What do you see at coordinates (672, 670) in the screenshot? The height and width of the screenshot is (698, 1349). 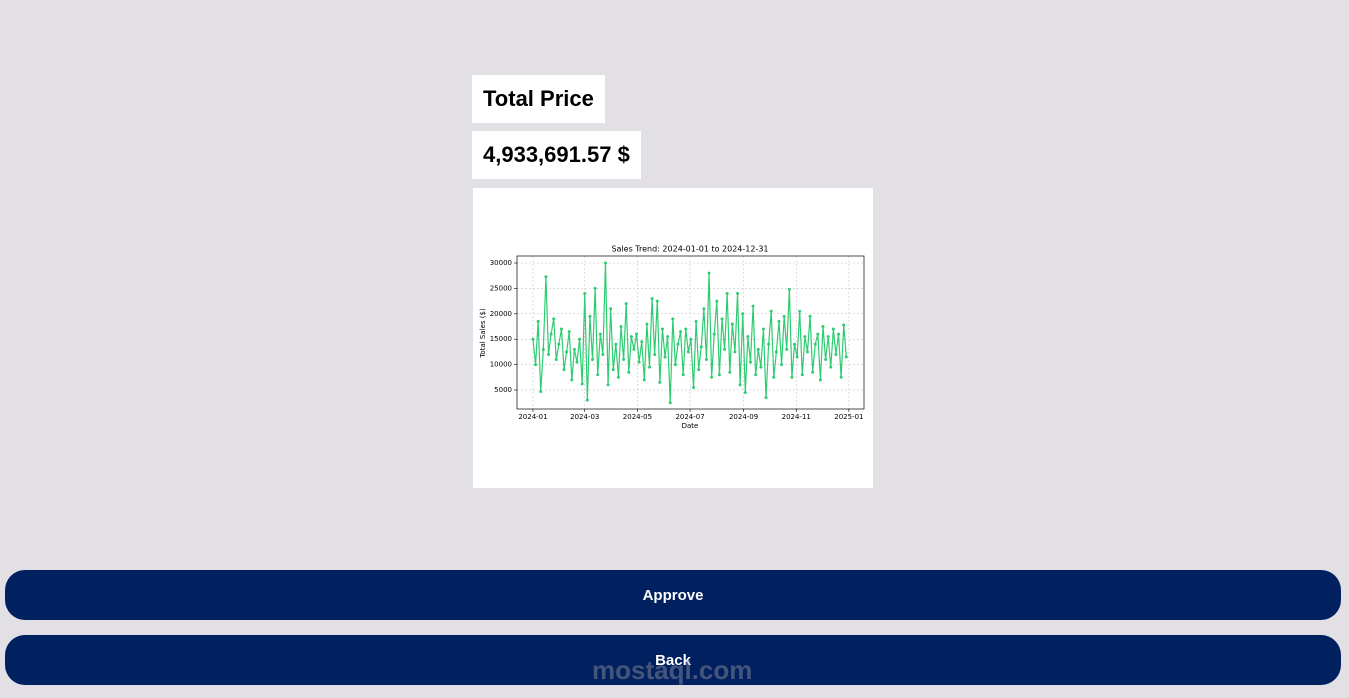 I see `watermark: mostaql.com` at bounding box center [672, 670].